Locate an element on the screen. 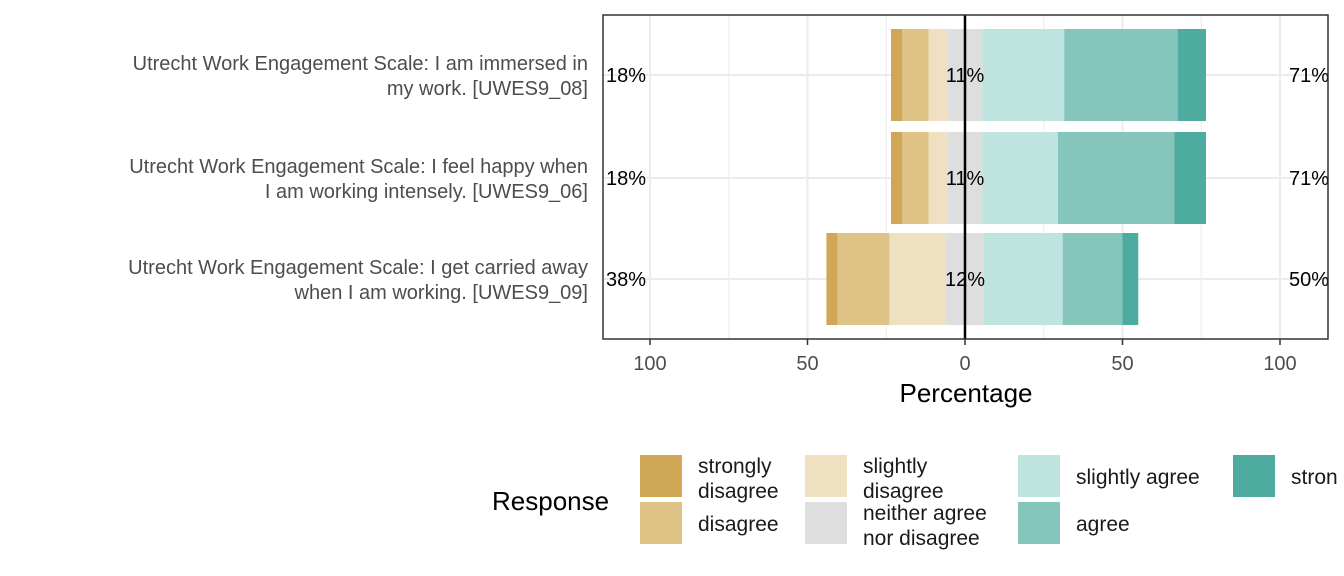 This screenshot has height=576, width=1344. legend-label-line: strongly is located at coordinates (735, 466).